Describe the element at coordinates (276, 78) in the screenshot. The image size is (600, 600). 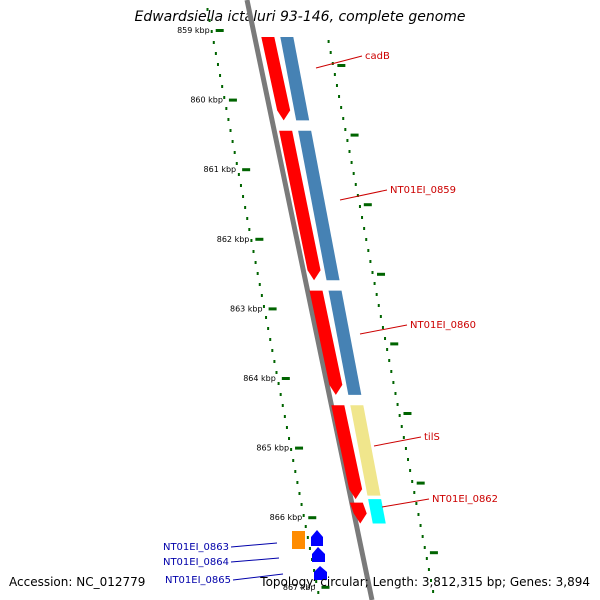
I see `cds-arrow` at that location.